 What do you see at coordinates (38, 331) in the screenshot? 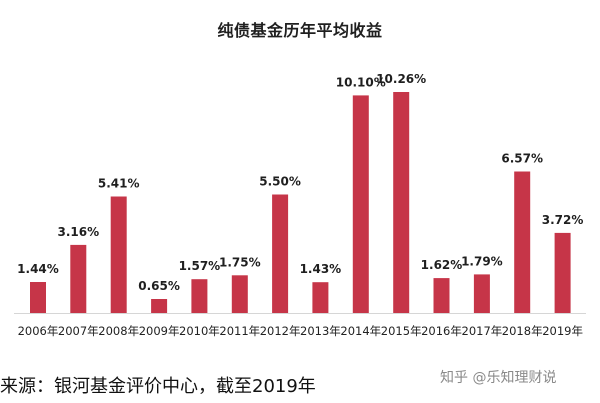
I see `x-tick-label-1: 2006年` at bounding box center [38, 331].